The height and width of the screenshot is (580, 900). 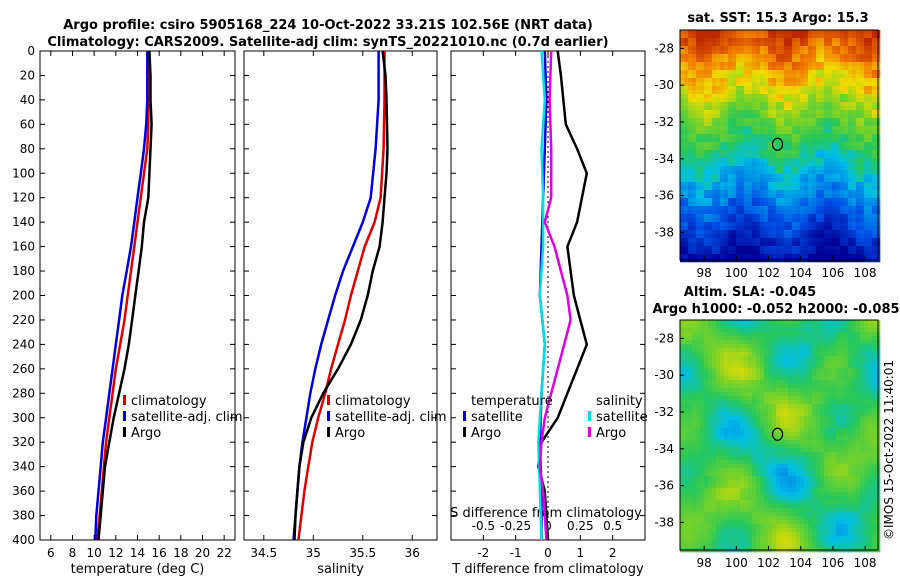 What do you see at coordinates (341, 295) in the screenshot?
I see `series-line-argo` at bounding box center [341, 295].